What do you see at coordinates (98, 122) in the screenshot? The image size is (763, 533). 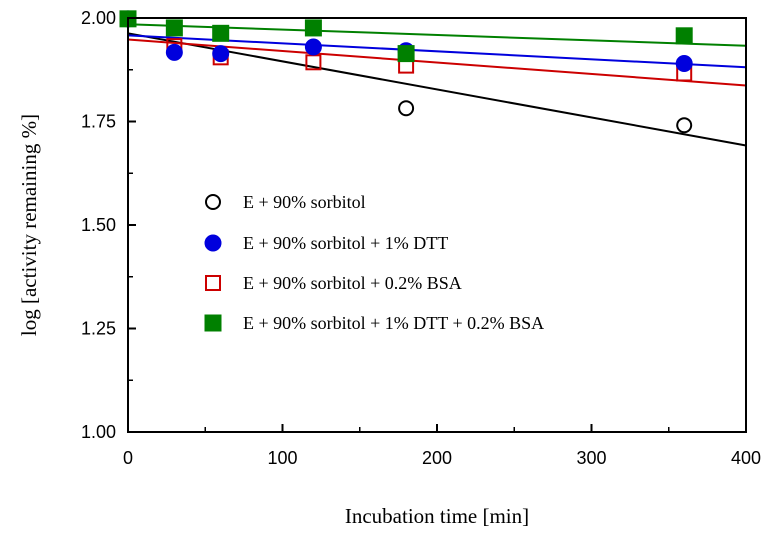 I see `y-tick-label: 1.75` at bounding box center [98, 122].